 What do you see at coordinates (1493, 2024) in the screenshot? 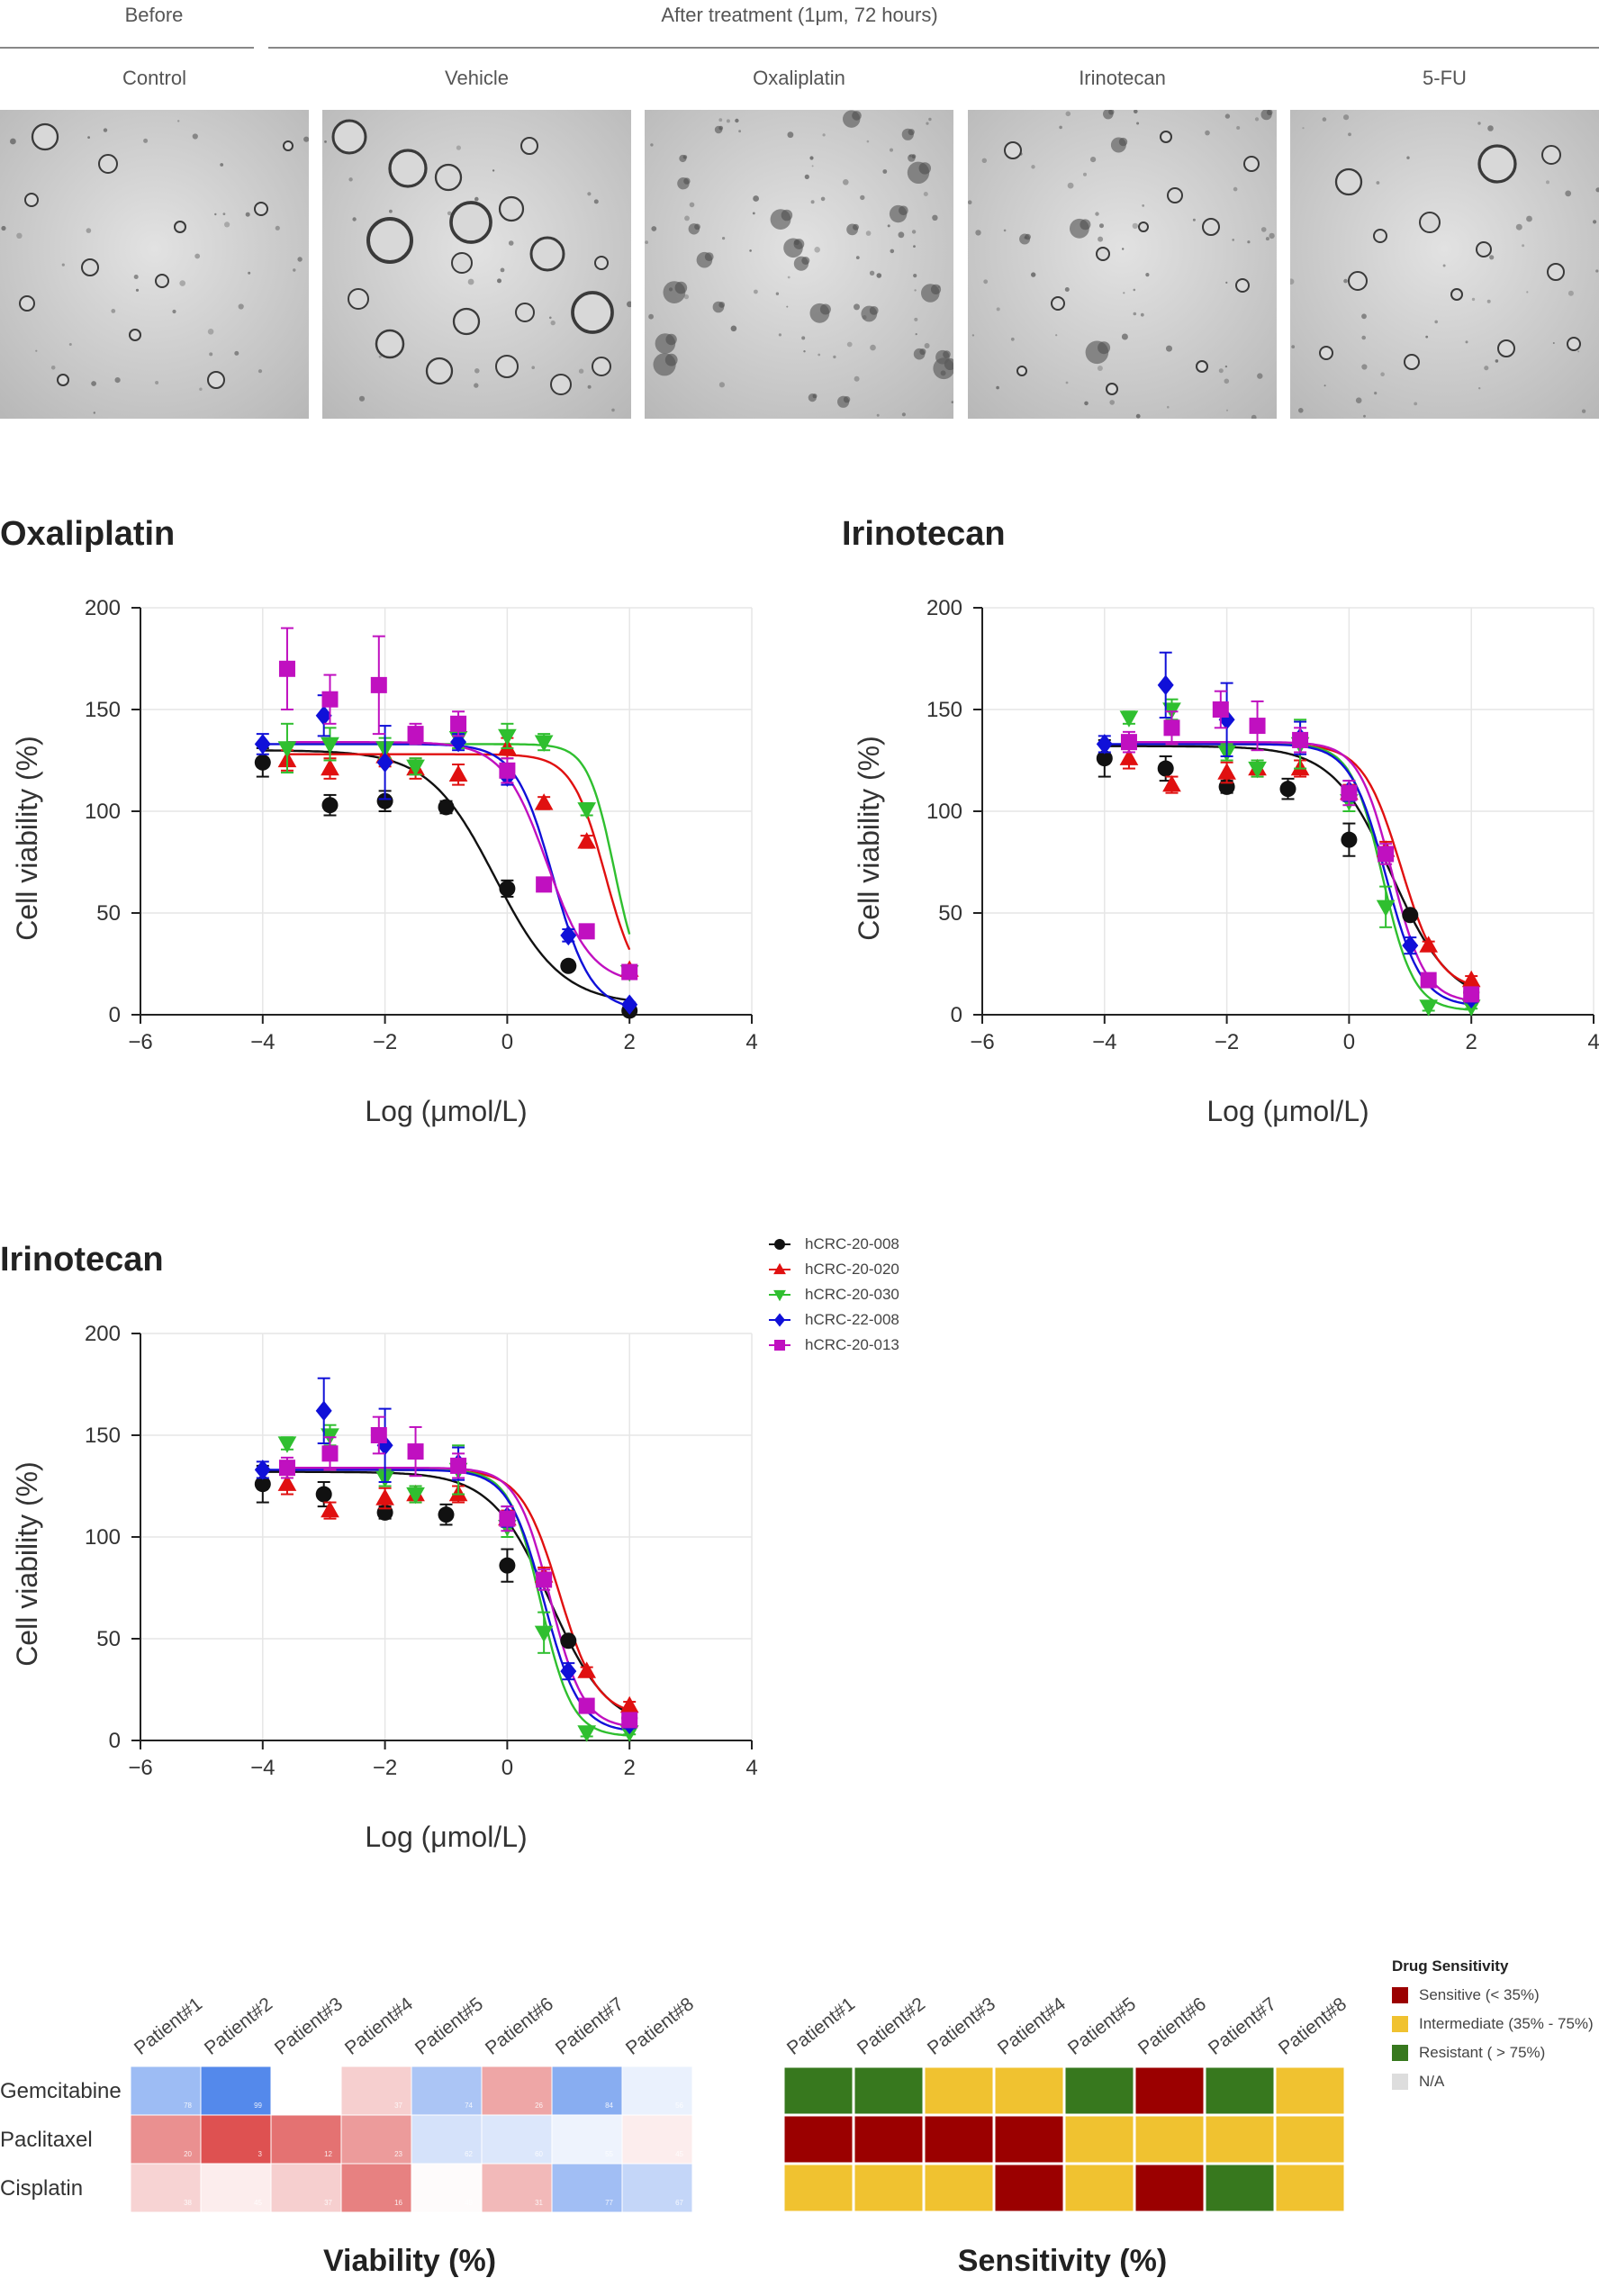
I see `key-item-intermediate: Intermediate (35% - 75%)` at bounding box center [1493, 2024].